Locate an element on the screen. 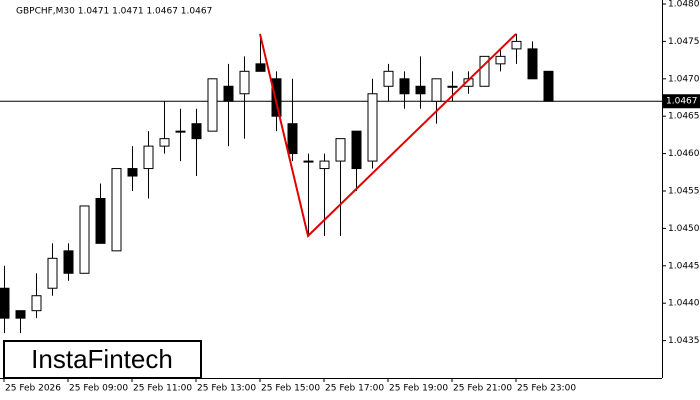 The image size is (700, 400). x-tick-label: 25 Feb 17:00 is located at coordinates (354, 389).